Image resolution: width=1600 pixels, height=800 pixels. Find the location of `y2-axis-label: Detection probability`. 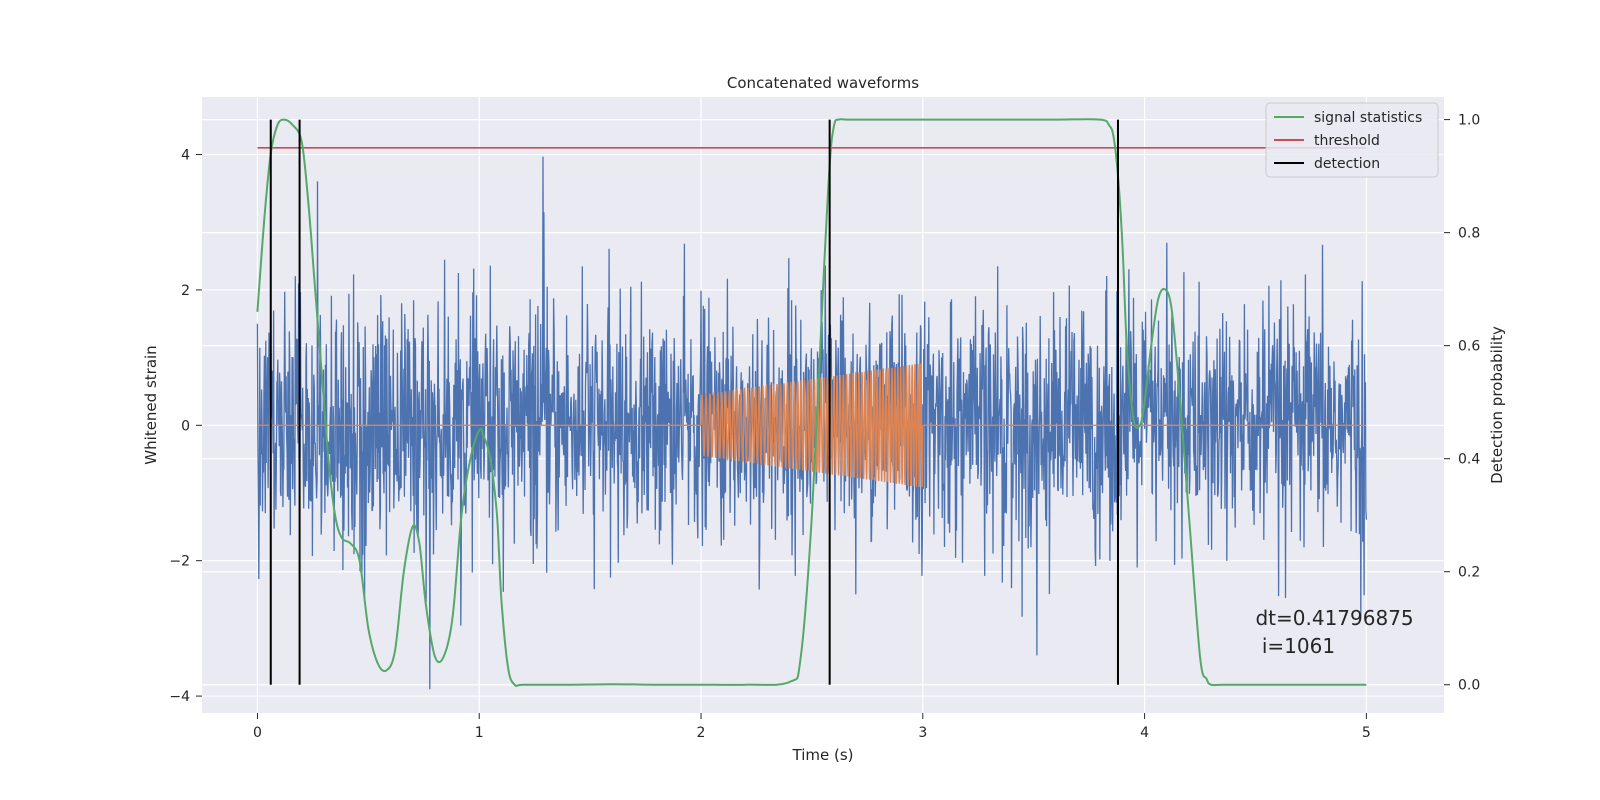

y2-axis-label: Detection probability is located at coordinates (1497, 405).